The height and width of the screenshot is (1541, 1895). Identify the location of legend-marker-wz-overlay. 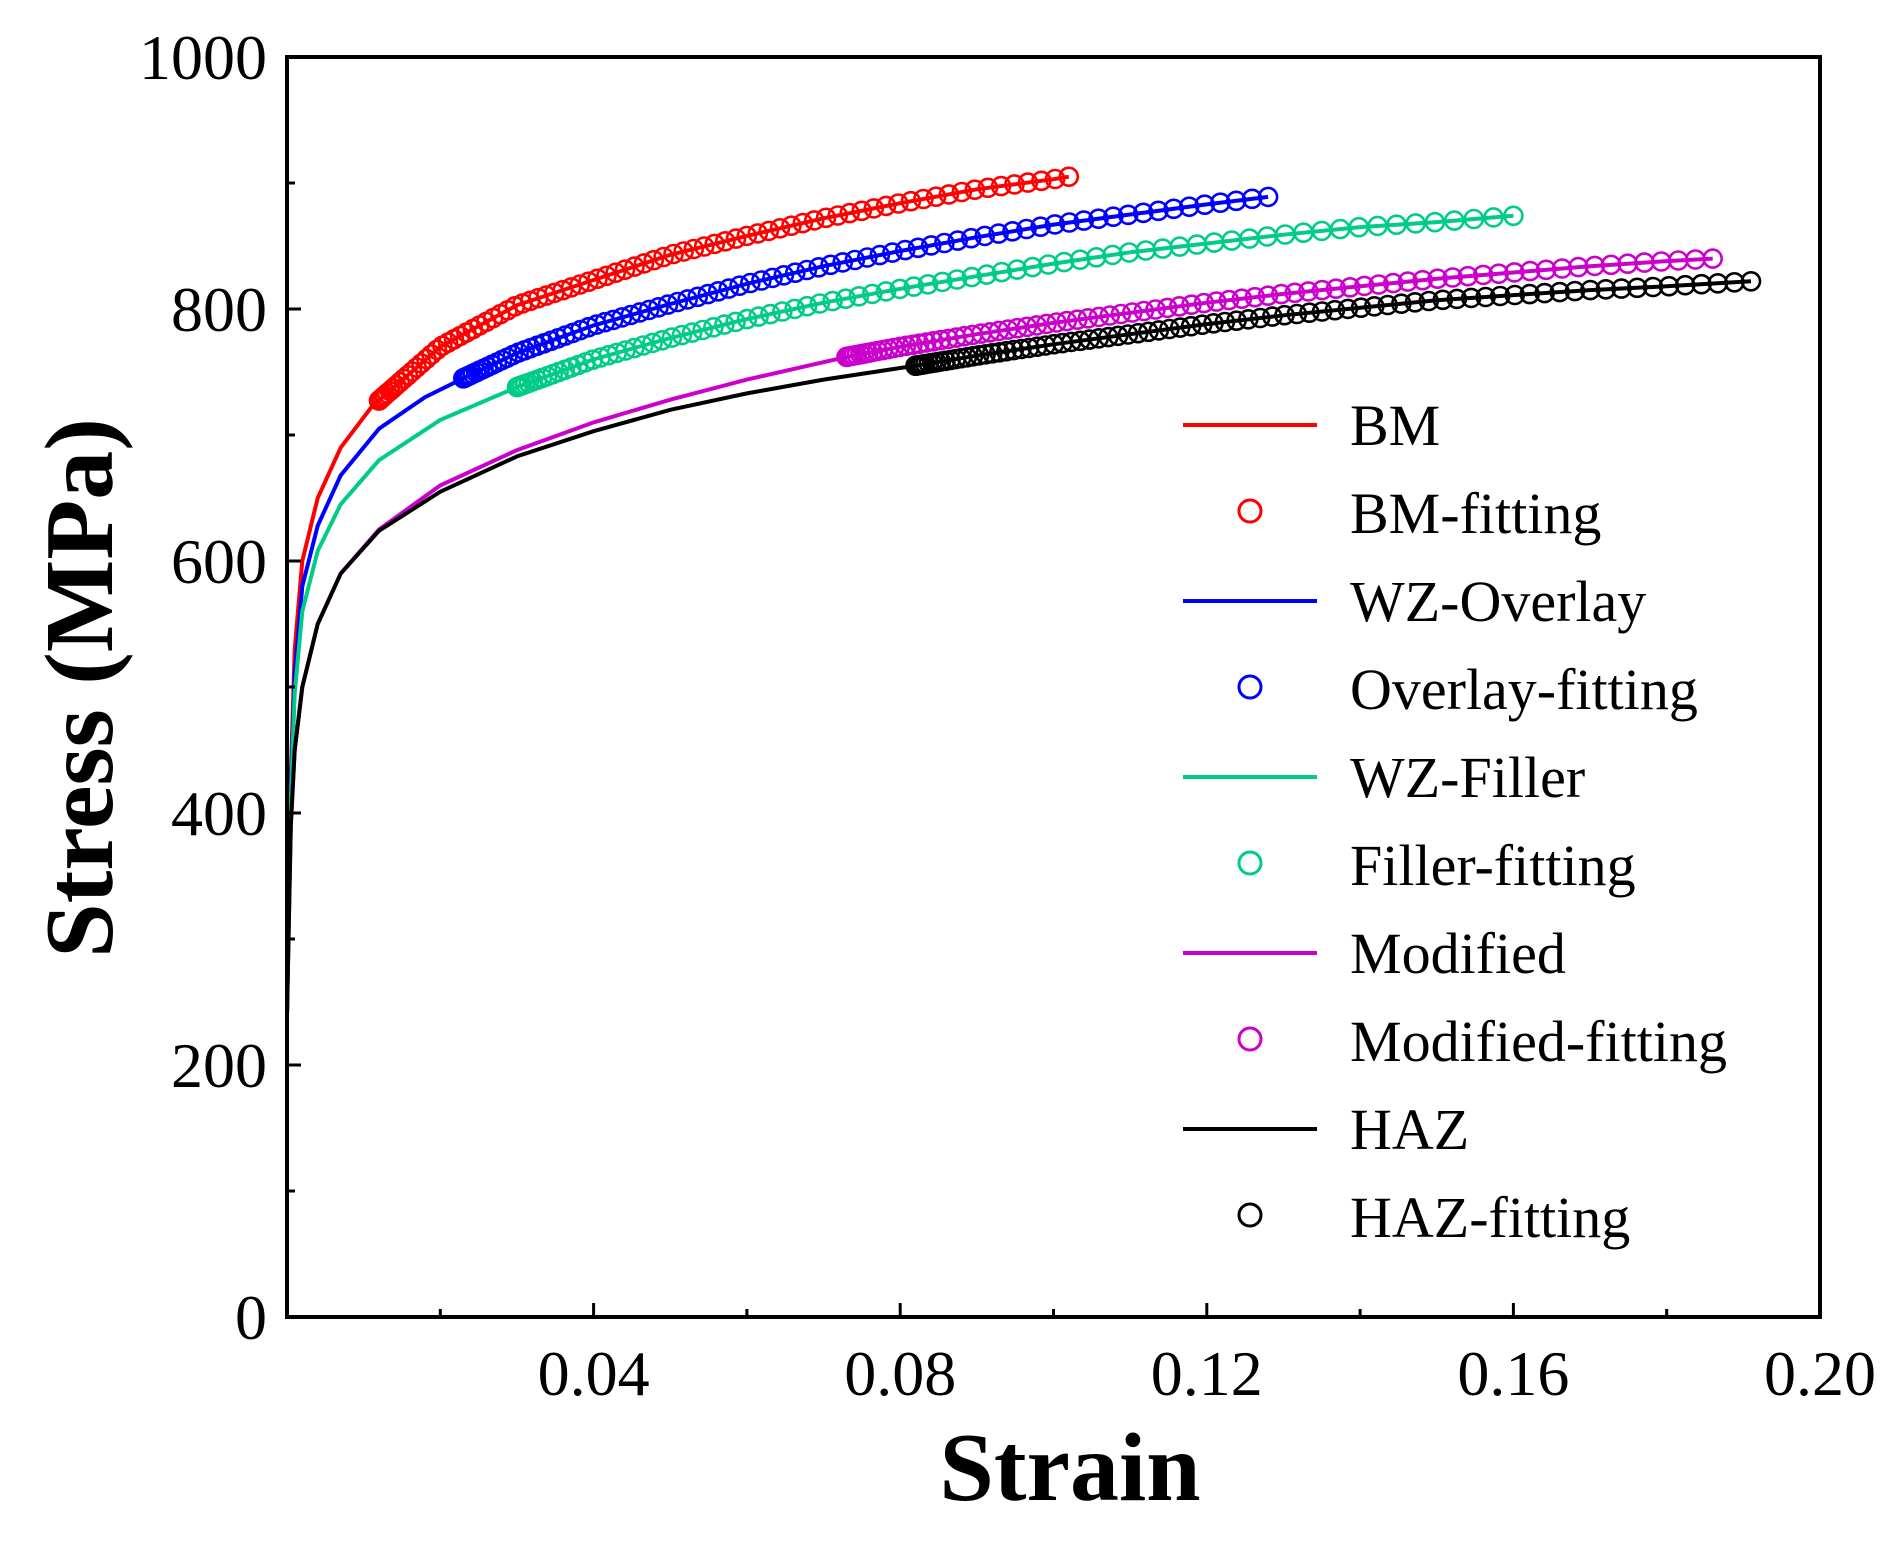
(1250, 687).